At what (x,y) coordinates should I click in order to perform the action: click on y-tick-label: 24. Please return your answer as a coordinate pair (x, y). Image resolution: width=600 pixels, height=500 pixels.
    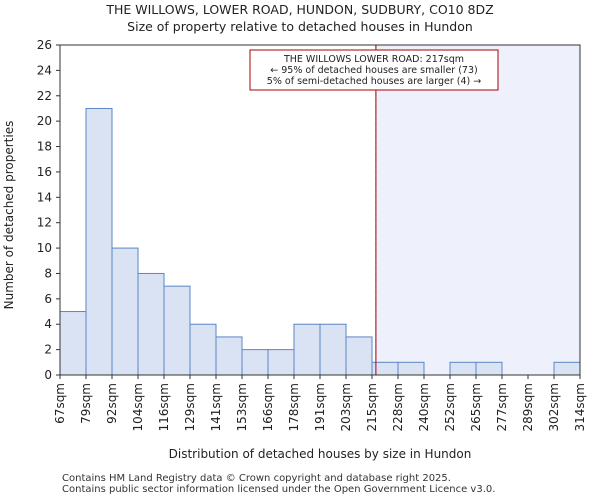
    Looking at the image, I should click on (44, 70).